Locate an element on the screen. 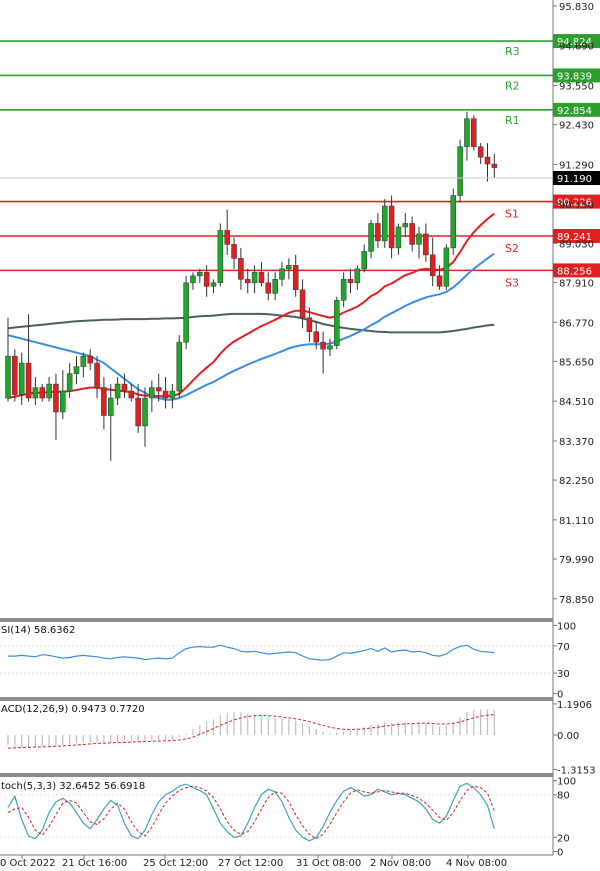 The width and height of the screenshot is (600, 871). macd-tick-label: 0.00 is located at coordinates (568, 736).